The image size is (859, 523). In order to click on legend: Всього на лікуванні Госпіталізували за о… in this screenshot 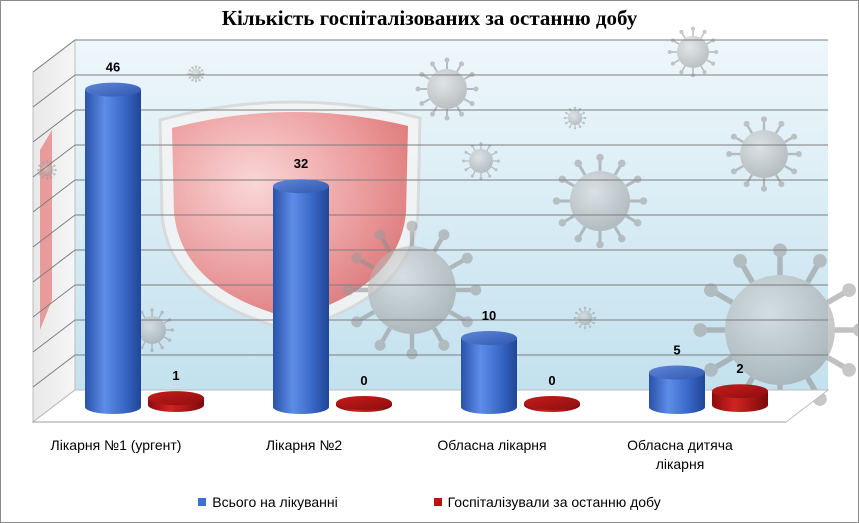, I will do `click(429, 502)`.